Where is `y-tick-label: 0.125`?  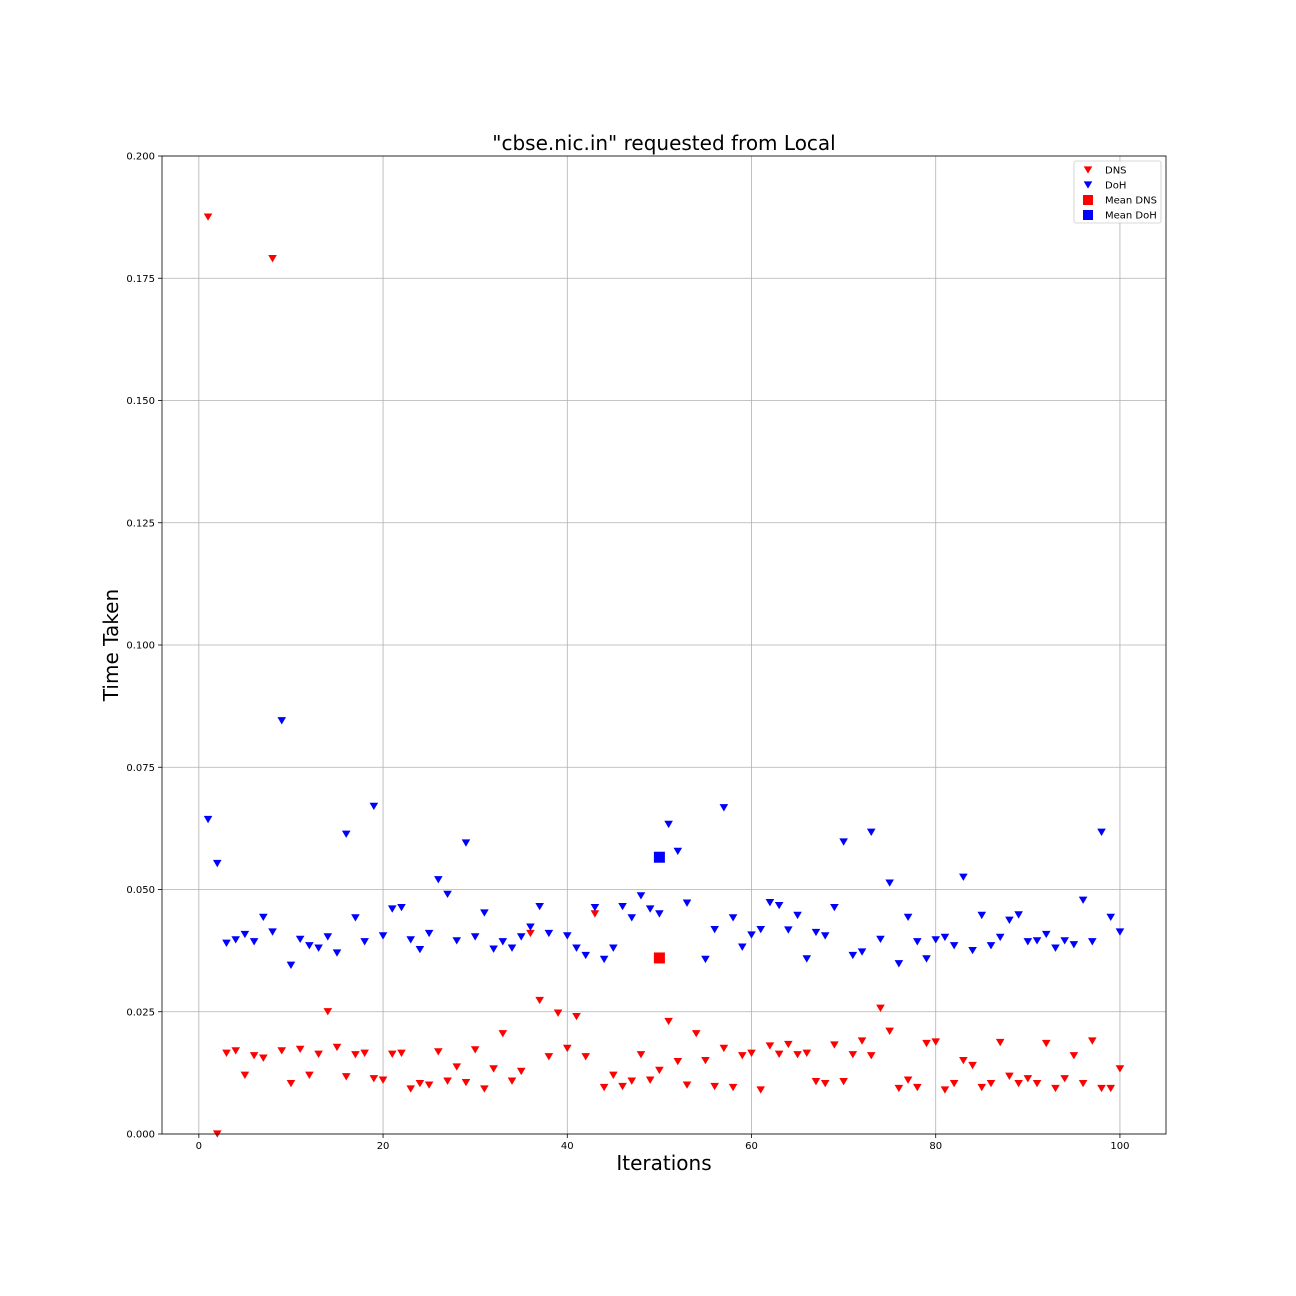
y-tick-label: 0.125 is located at coordinates (140, 523).